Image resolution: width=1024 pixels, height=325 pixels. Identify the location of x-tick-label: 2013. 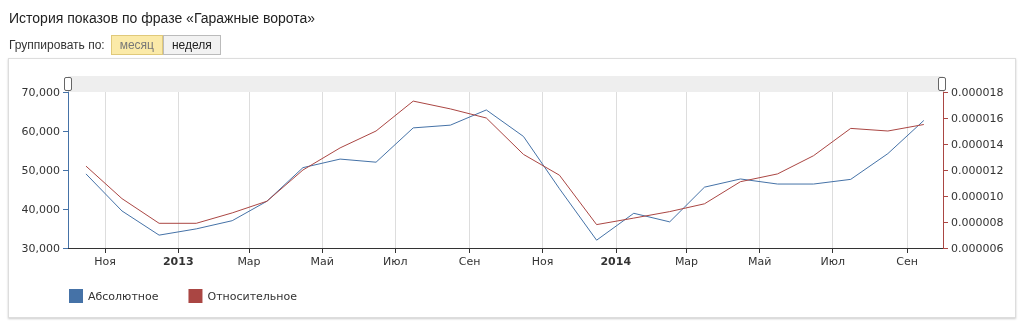
(178, 261).